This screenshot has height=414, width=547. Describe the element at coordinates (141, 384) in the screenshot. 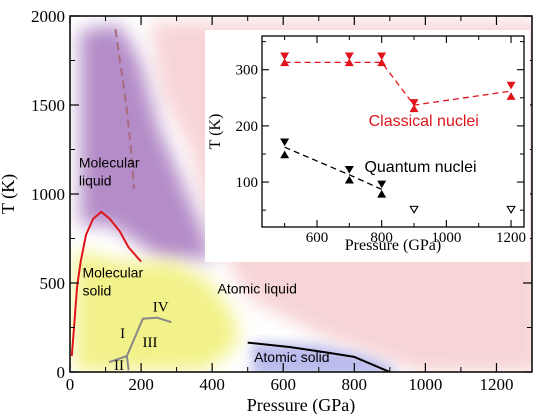

I see `x-tick-label: 200` at that location.